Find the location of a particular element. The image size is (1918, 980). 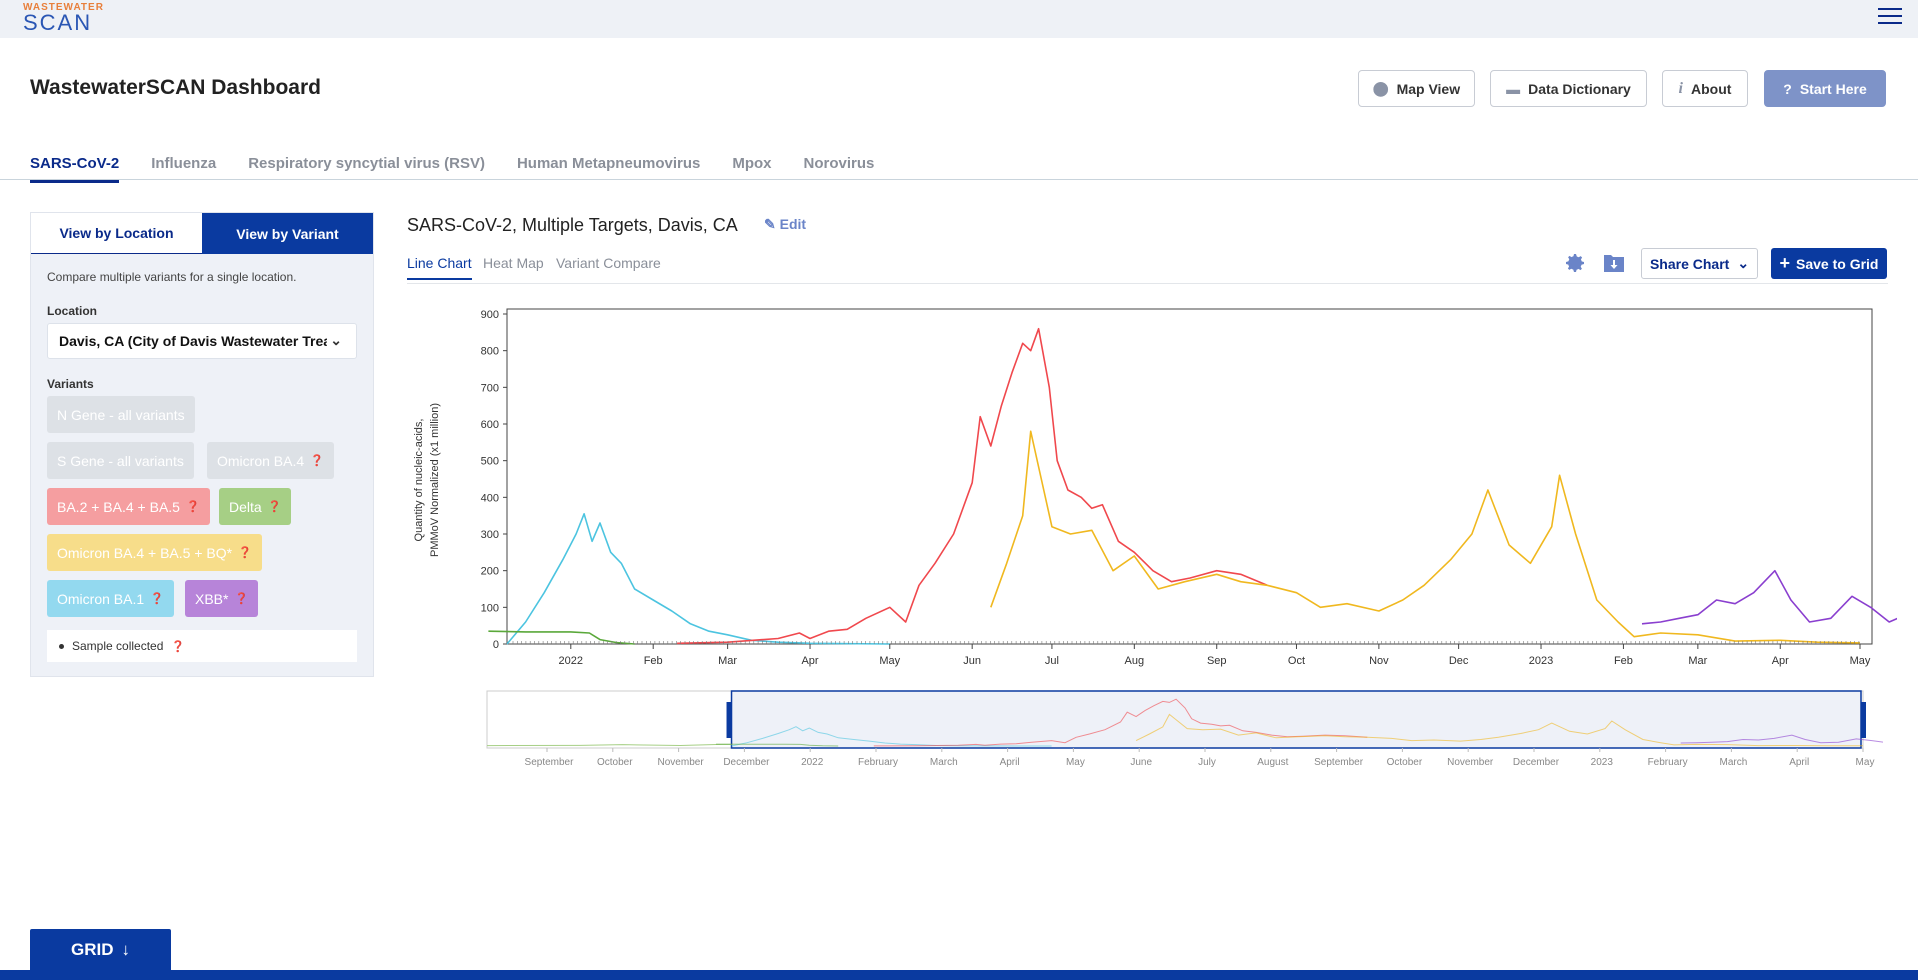

data-dictionary-label: Data Dictionary is located at coordinates (1579, 88).